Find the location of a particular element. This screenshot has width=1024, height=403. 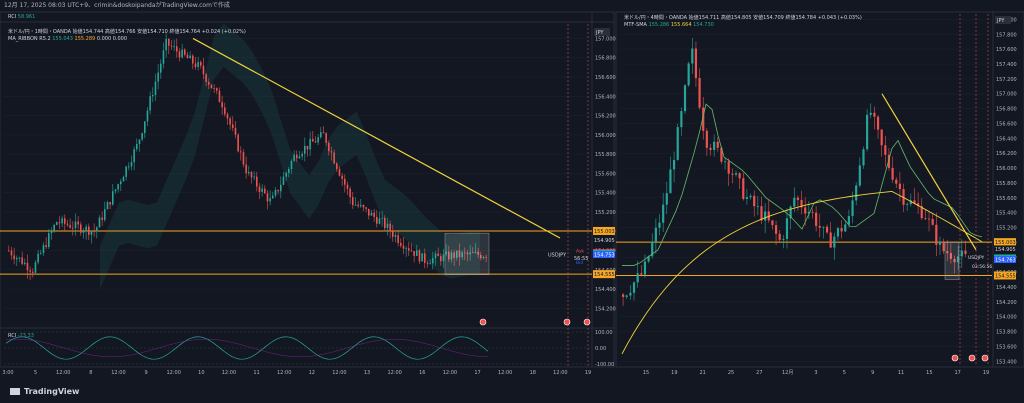

left-y-tick-label: 156.600 is located at coordinates (605, 78).